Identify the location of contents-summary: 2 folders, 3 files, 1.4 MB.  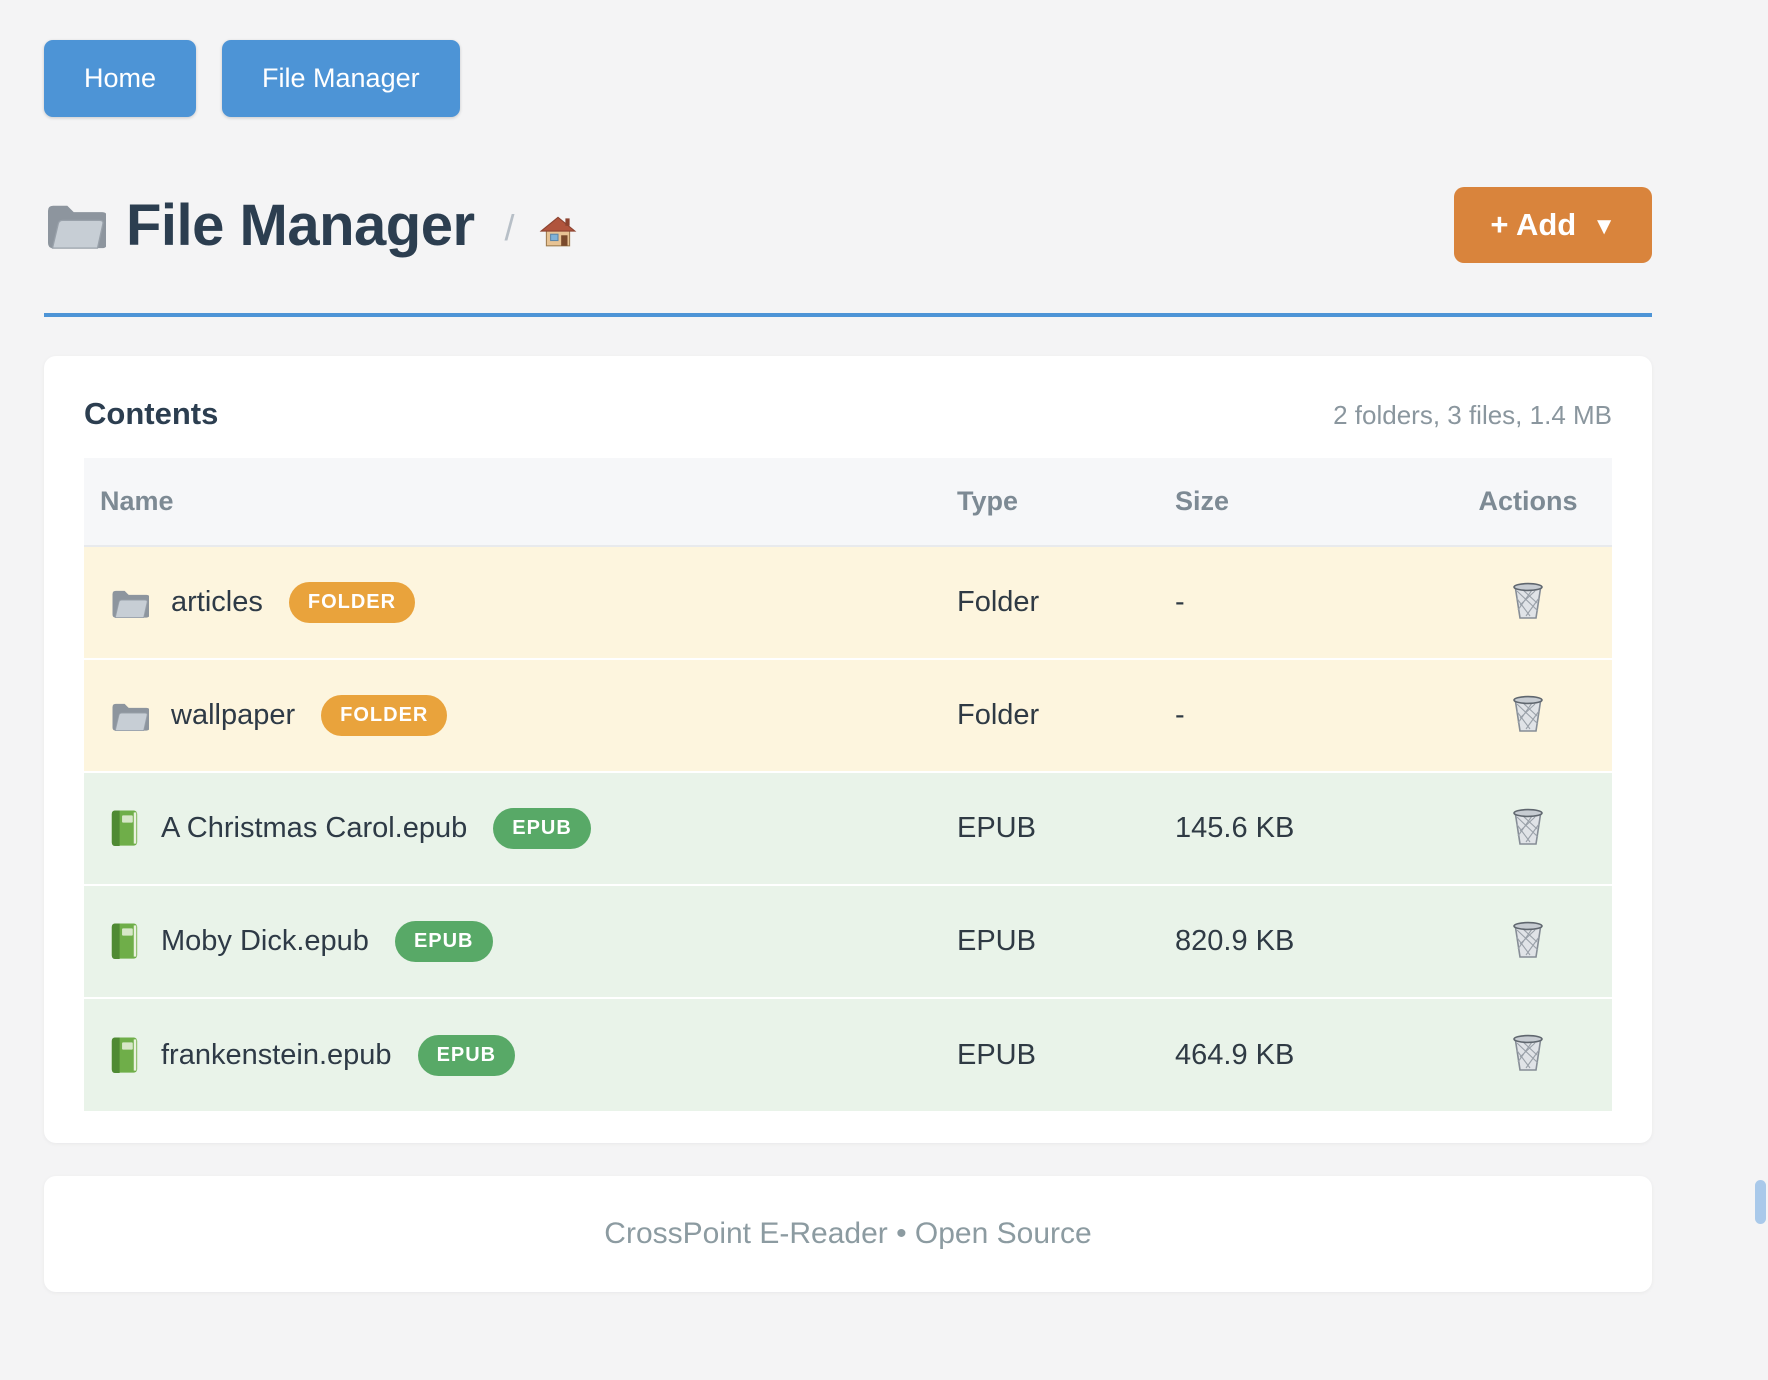
(1472, 415).